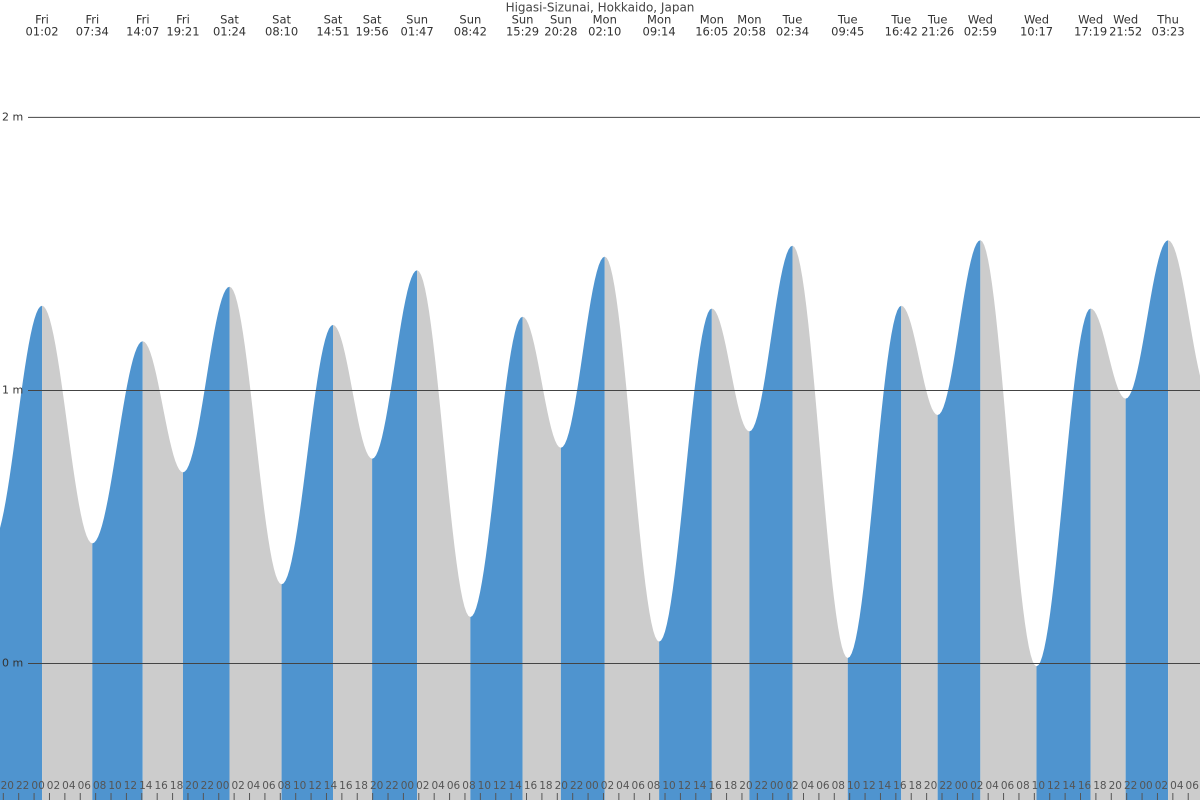 This screenshot has height=800, width=1200. Describe the element at coordinates (847, 32) in the screenshot. I see `event-time: 09:45` at that location.